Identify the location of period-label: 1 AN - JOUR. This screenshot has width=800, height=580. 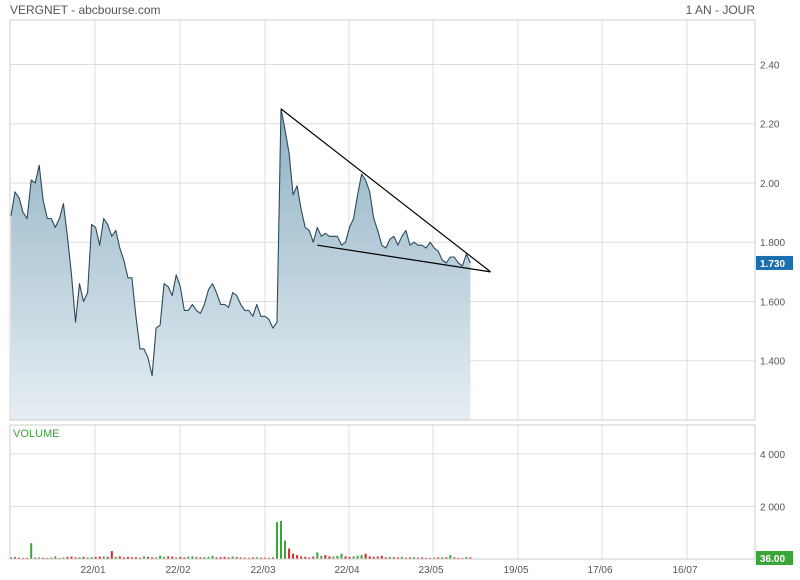
(720, 10).